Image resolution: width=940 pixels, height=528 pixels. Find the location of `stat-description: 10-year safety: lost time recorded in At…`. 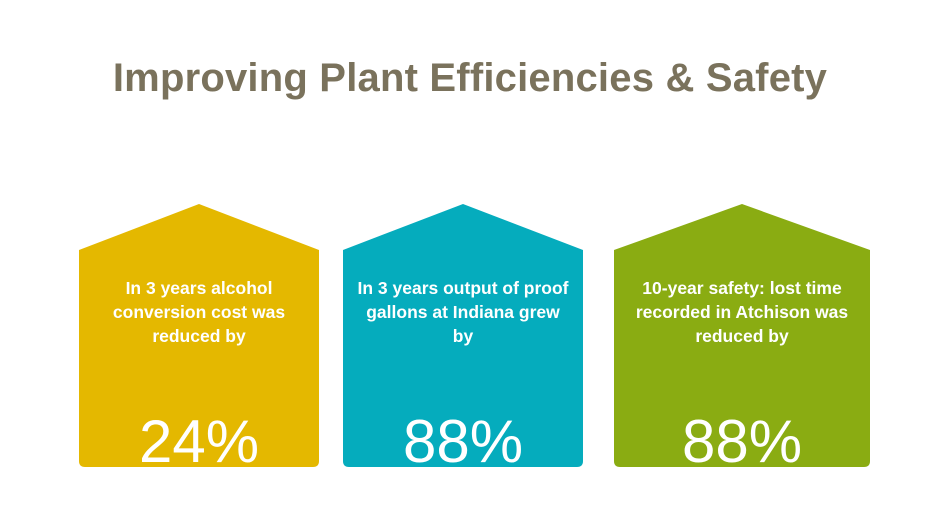

stat-description: 10-year safety: lost time recorded in At… is located at coordinates (742, 312).